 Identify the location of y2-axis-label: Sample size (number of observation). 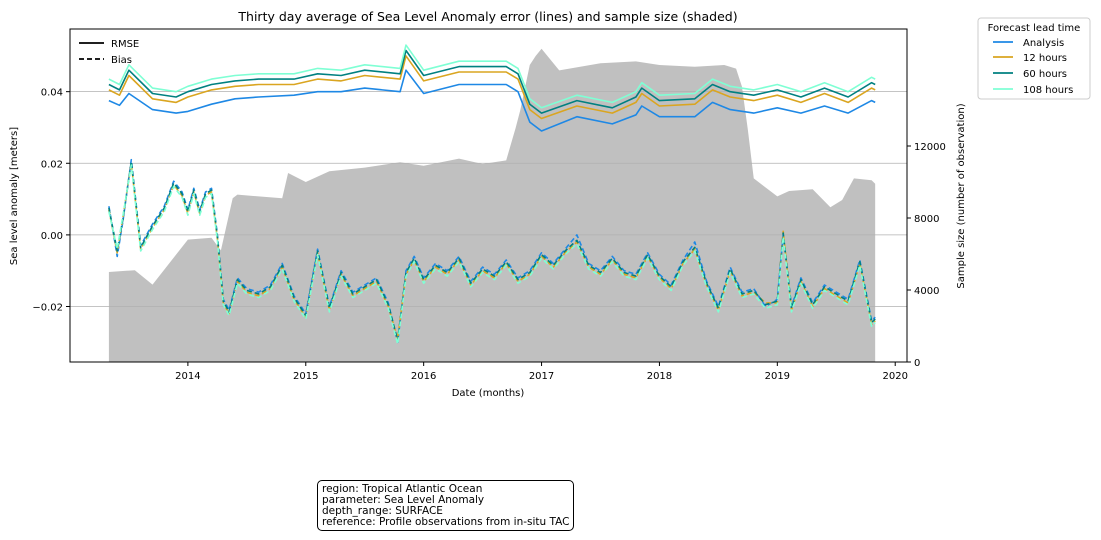
(961, 195).